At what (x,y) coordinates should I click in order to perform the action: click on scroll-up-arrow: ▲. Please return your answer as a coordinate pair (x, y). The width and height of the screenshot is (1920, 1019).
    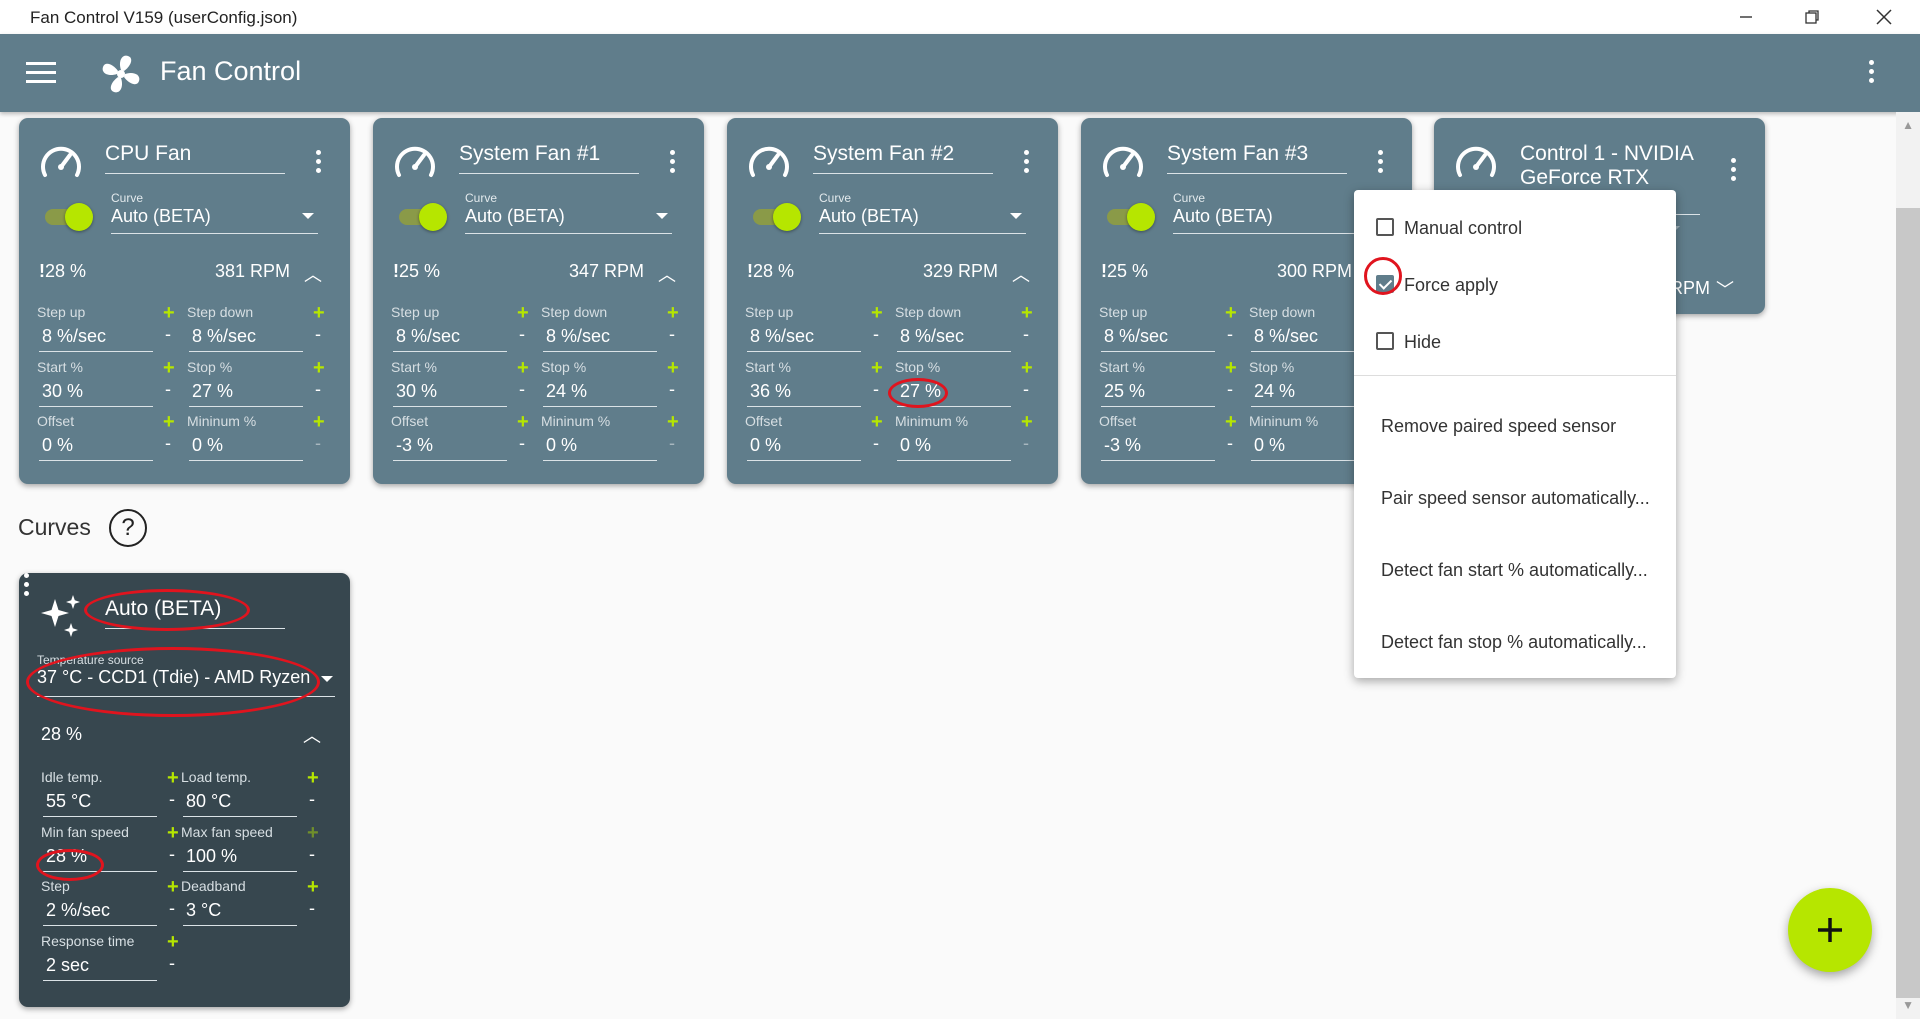
    Looking at the image, I should click on (1908, 125).